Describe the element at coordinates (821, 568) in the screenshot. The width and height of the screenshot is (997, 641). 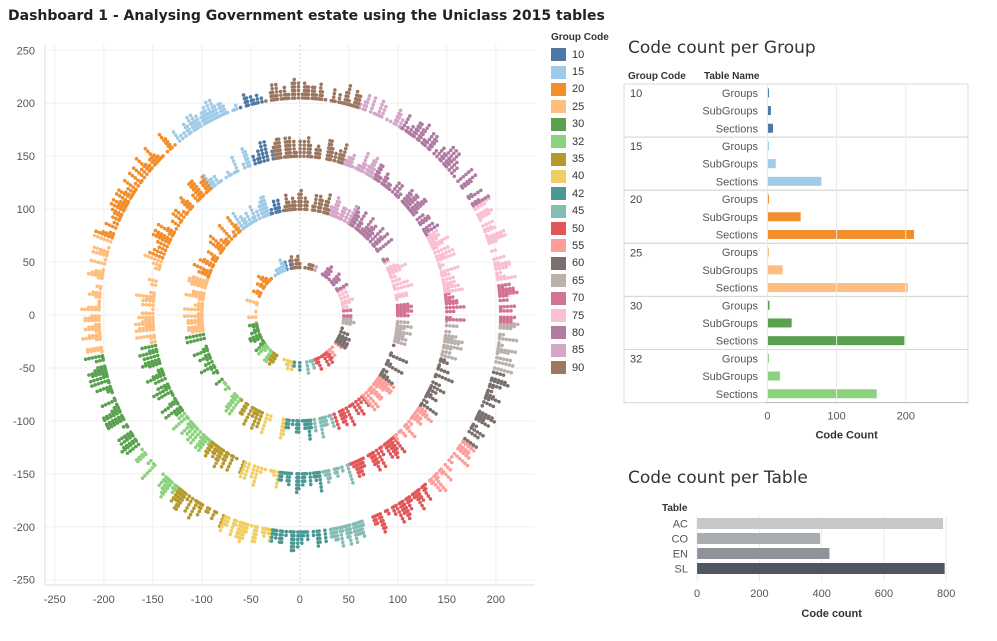
I see `bar-sl` at that location.